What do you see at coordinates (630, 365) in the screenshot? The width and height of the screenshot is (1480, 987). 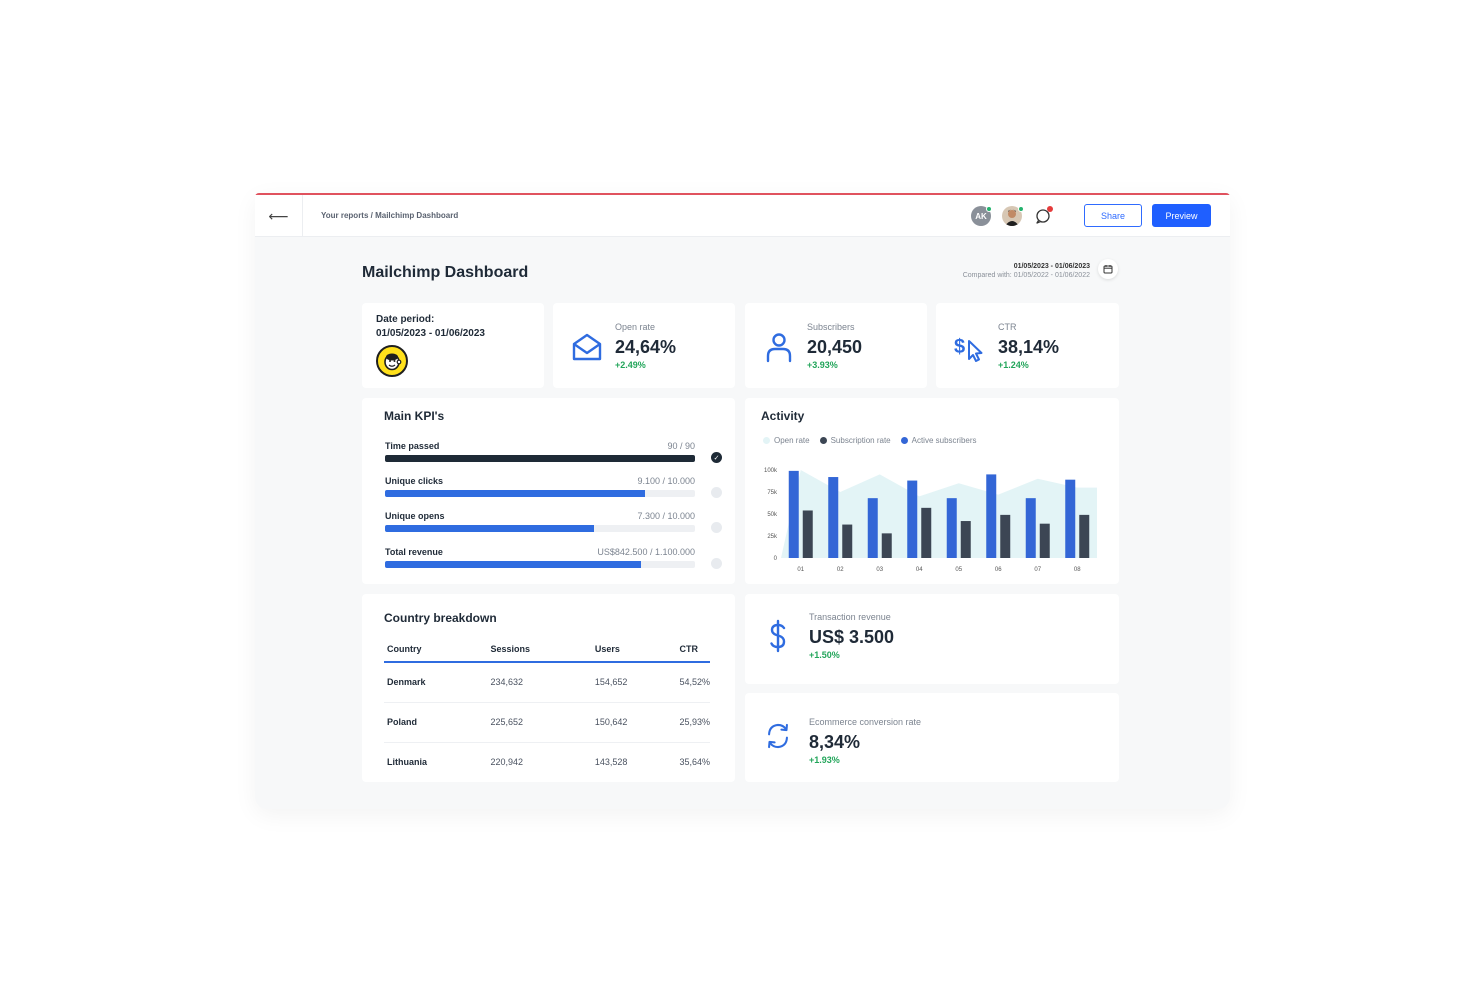 I see `open-rate-delta: +2.49%` at bounding box center [630, 365].